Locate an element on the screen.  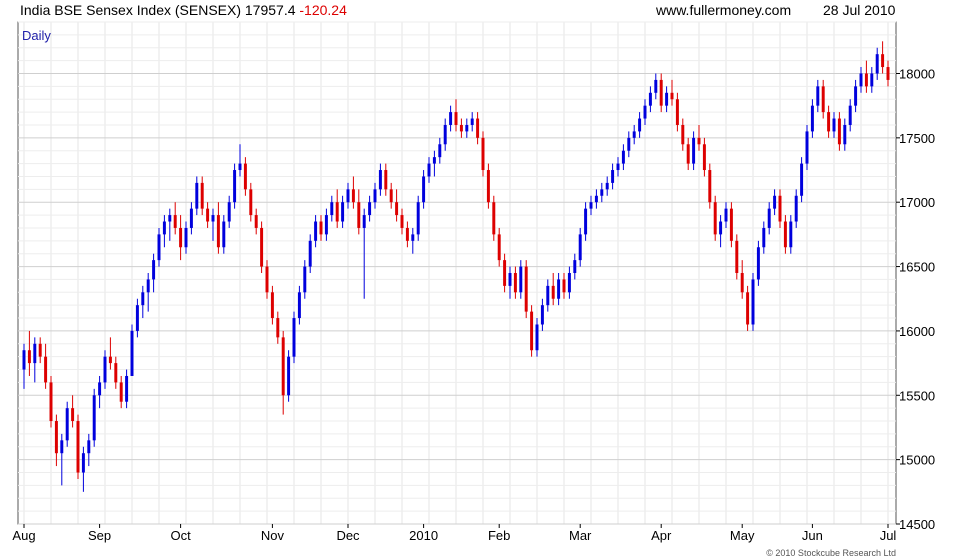
change-value: -120.24 is located at coordinates (323, 10).